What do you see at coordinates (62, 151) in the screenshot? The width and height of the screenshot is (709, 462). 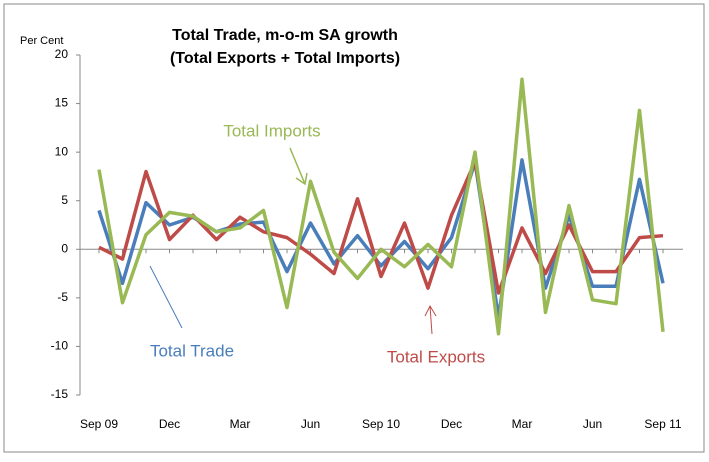 I see `y-tick-label: 10` at bounding box center [62, 151].